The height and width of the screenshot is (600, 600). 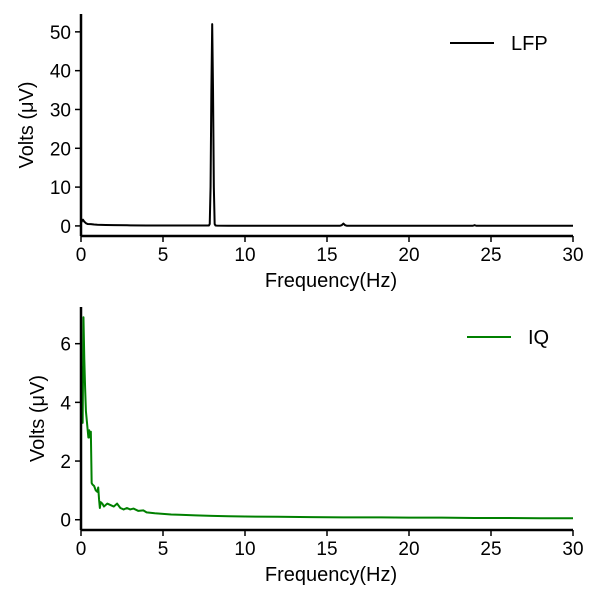 I want to click on y-tick-label: 6, so click(x=65, y=345).